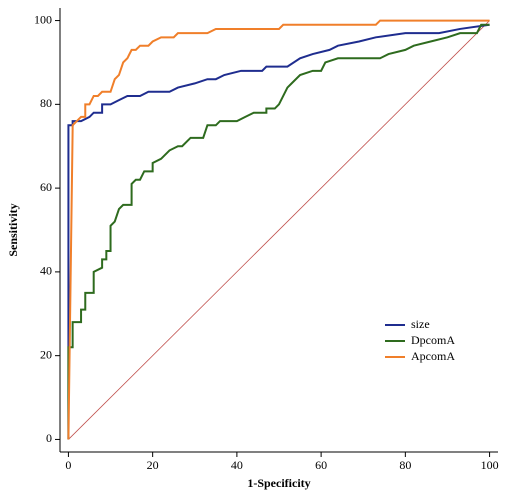 This screenshot has width=510, height=497. I want to click on legend-label: DpcomA, so click(433, 340).